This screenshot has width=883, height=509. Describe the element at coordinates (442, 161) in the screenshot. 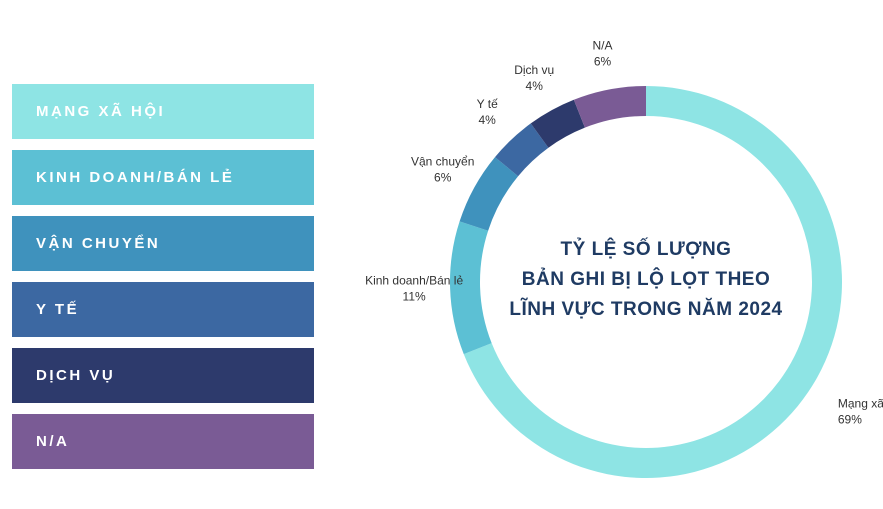

I see `slice-label: Vận chuyển` at that location.